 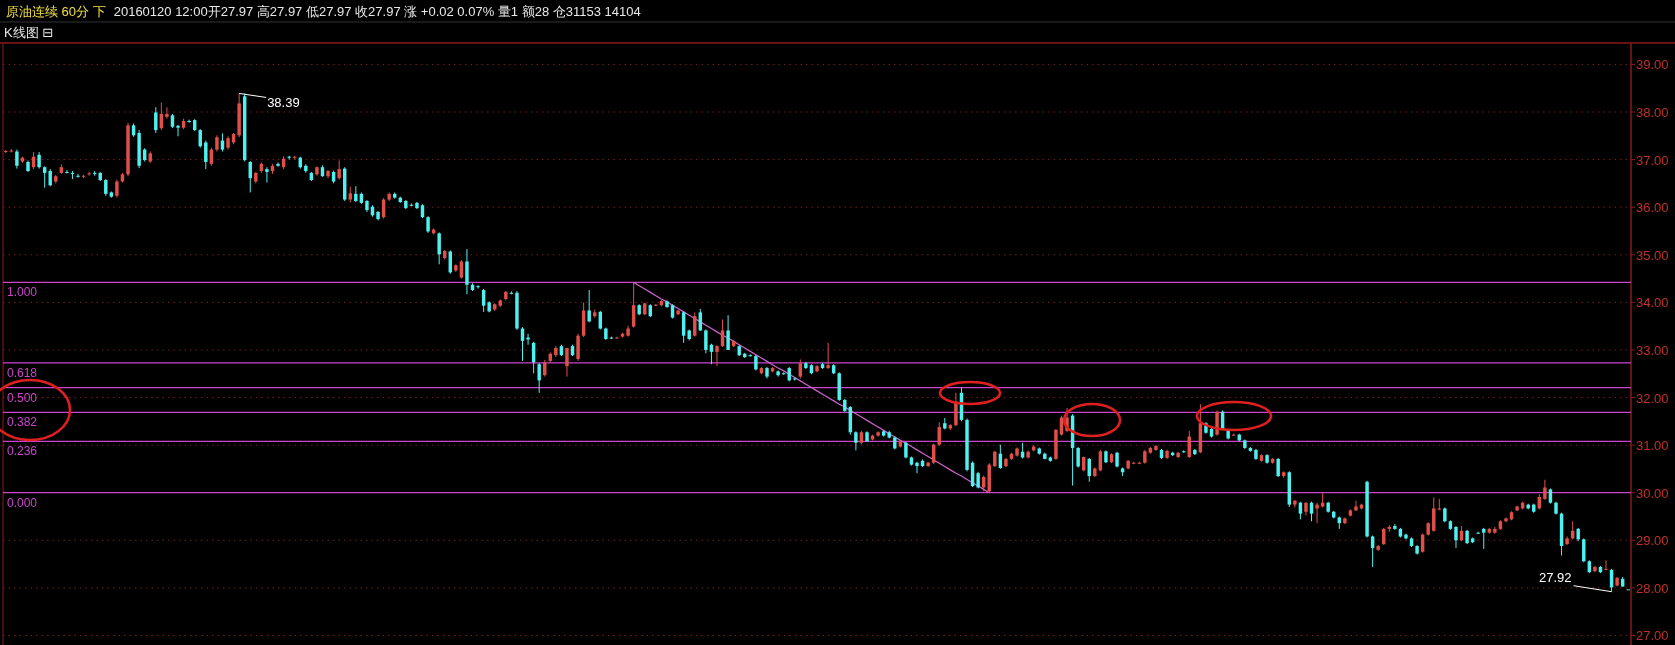 What do you see at coordinates (1652, 65) in the screenshot?
I see `ytick: 39.00` at bounding box center [1652, 65].